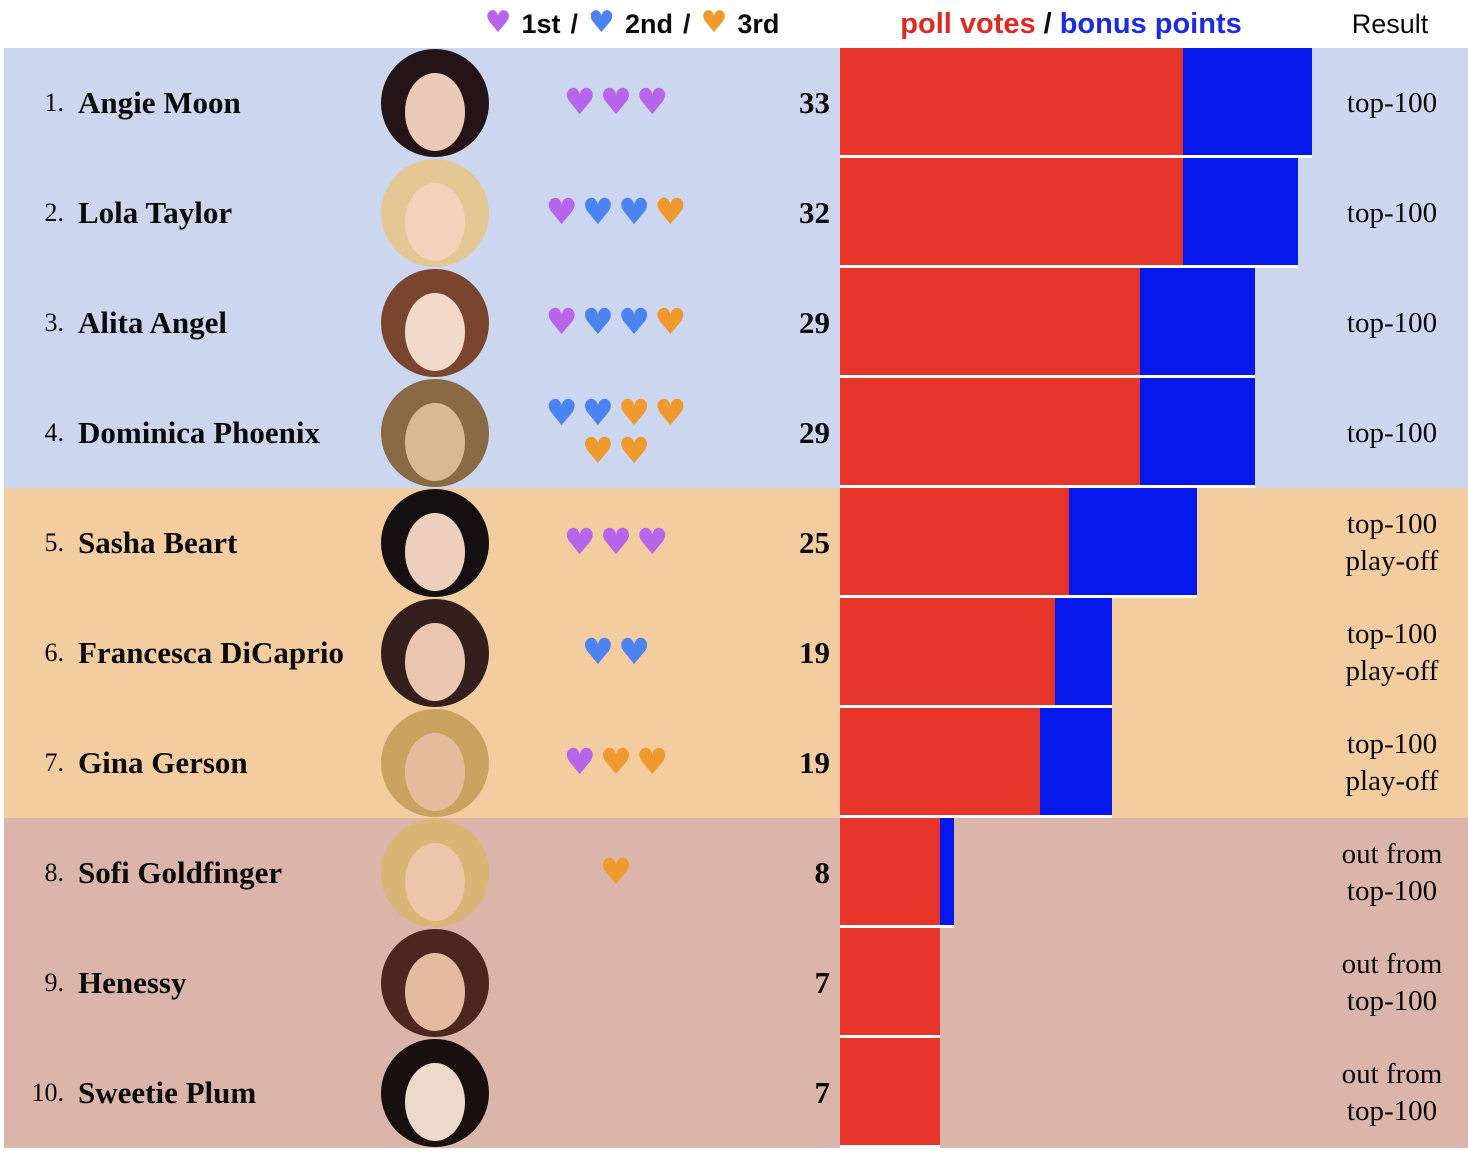 The height and width of the screenshot is (1152, 1468). What do you see at coordinates (54, 432) in the screenshot?
I see `rank-label: 4.` at bounding box center [54, 432].